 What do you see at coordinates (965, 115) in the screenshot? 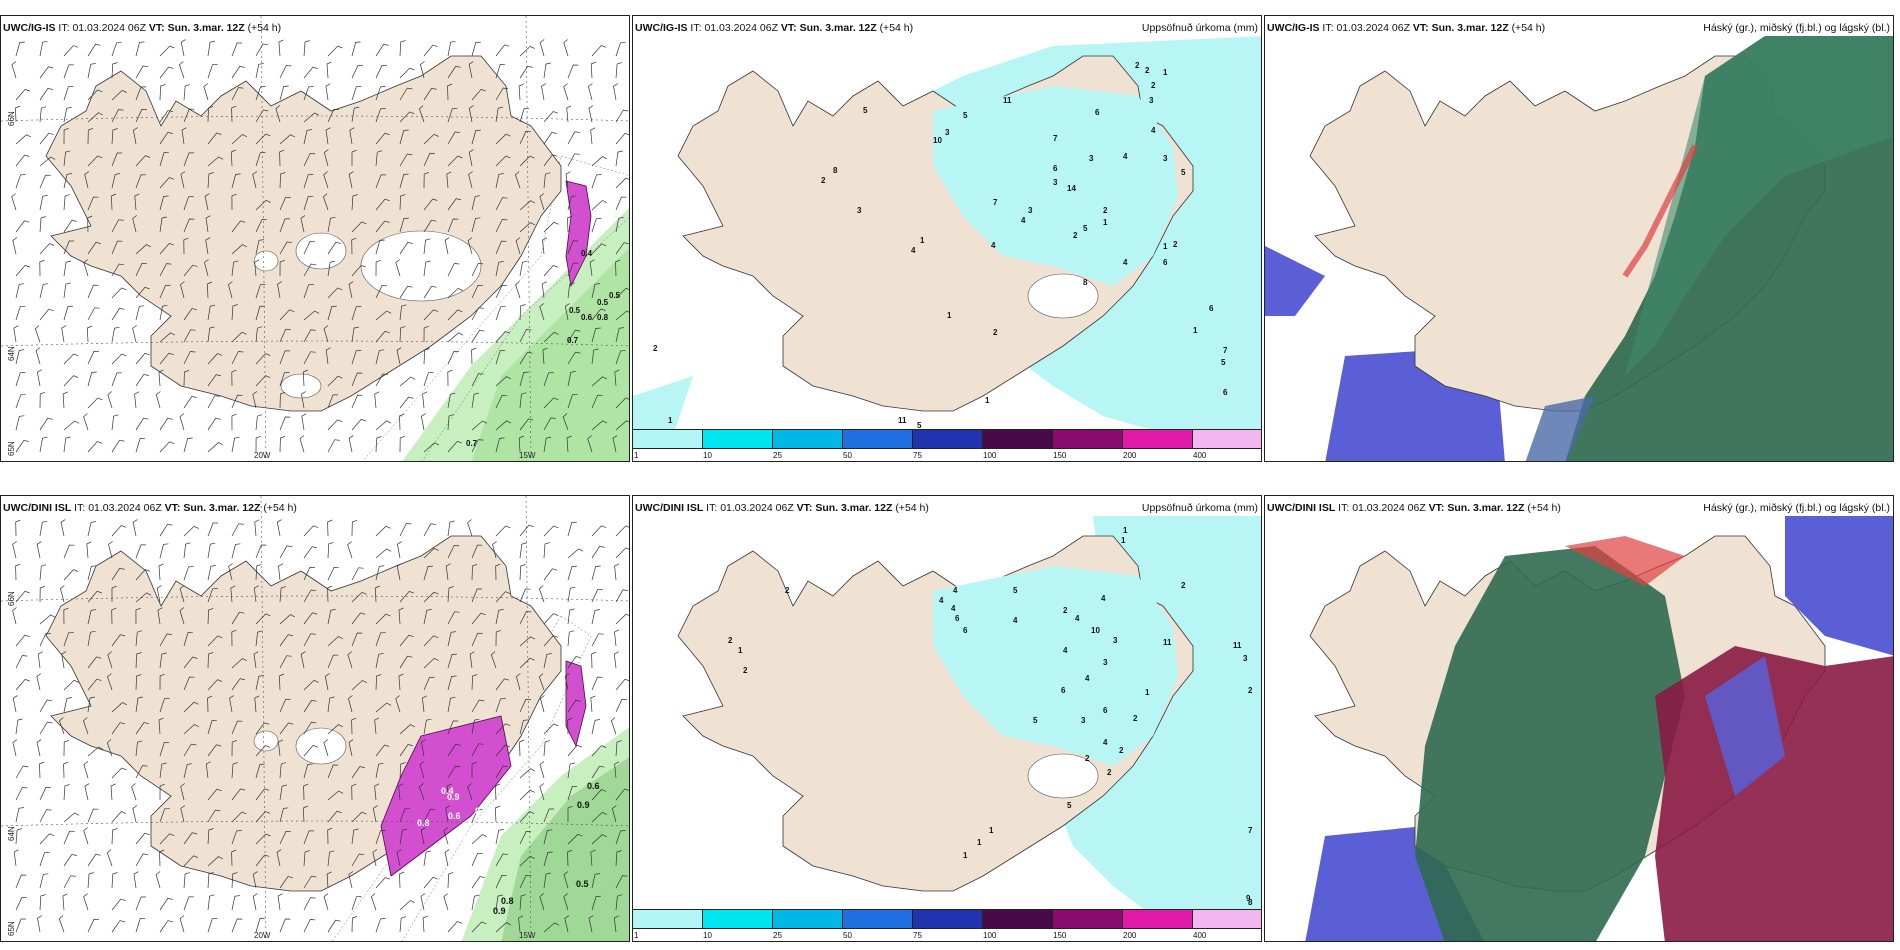
I see `precip-value: 5` at bounding box center [965, 115].